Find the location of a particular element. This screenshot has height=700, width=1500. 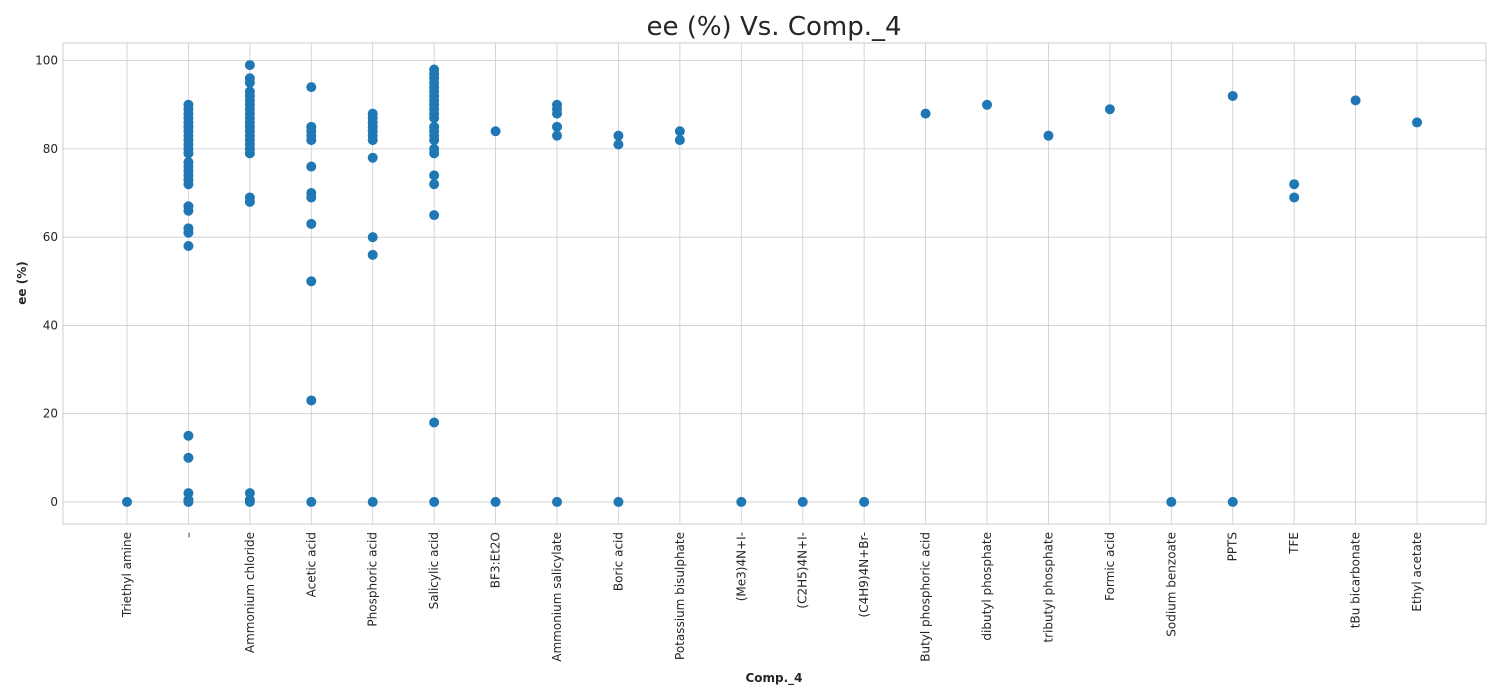

x-tick-label: – is located at coordinates (188, 535).